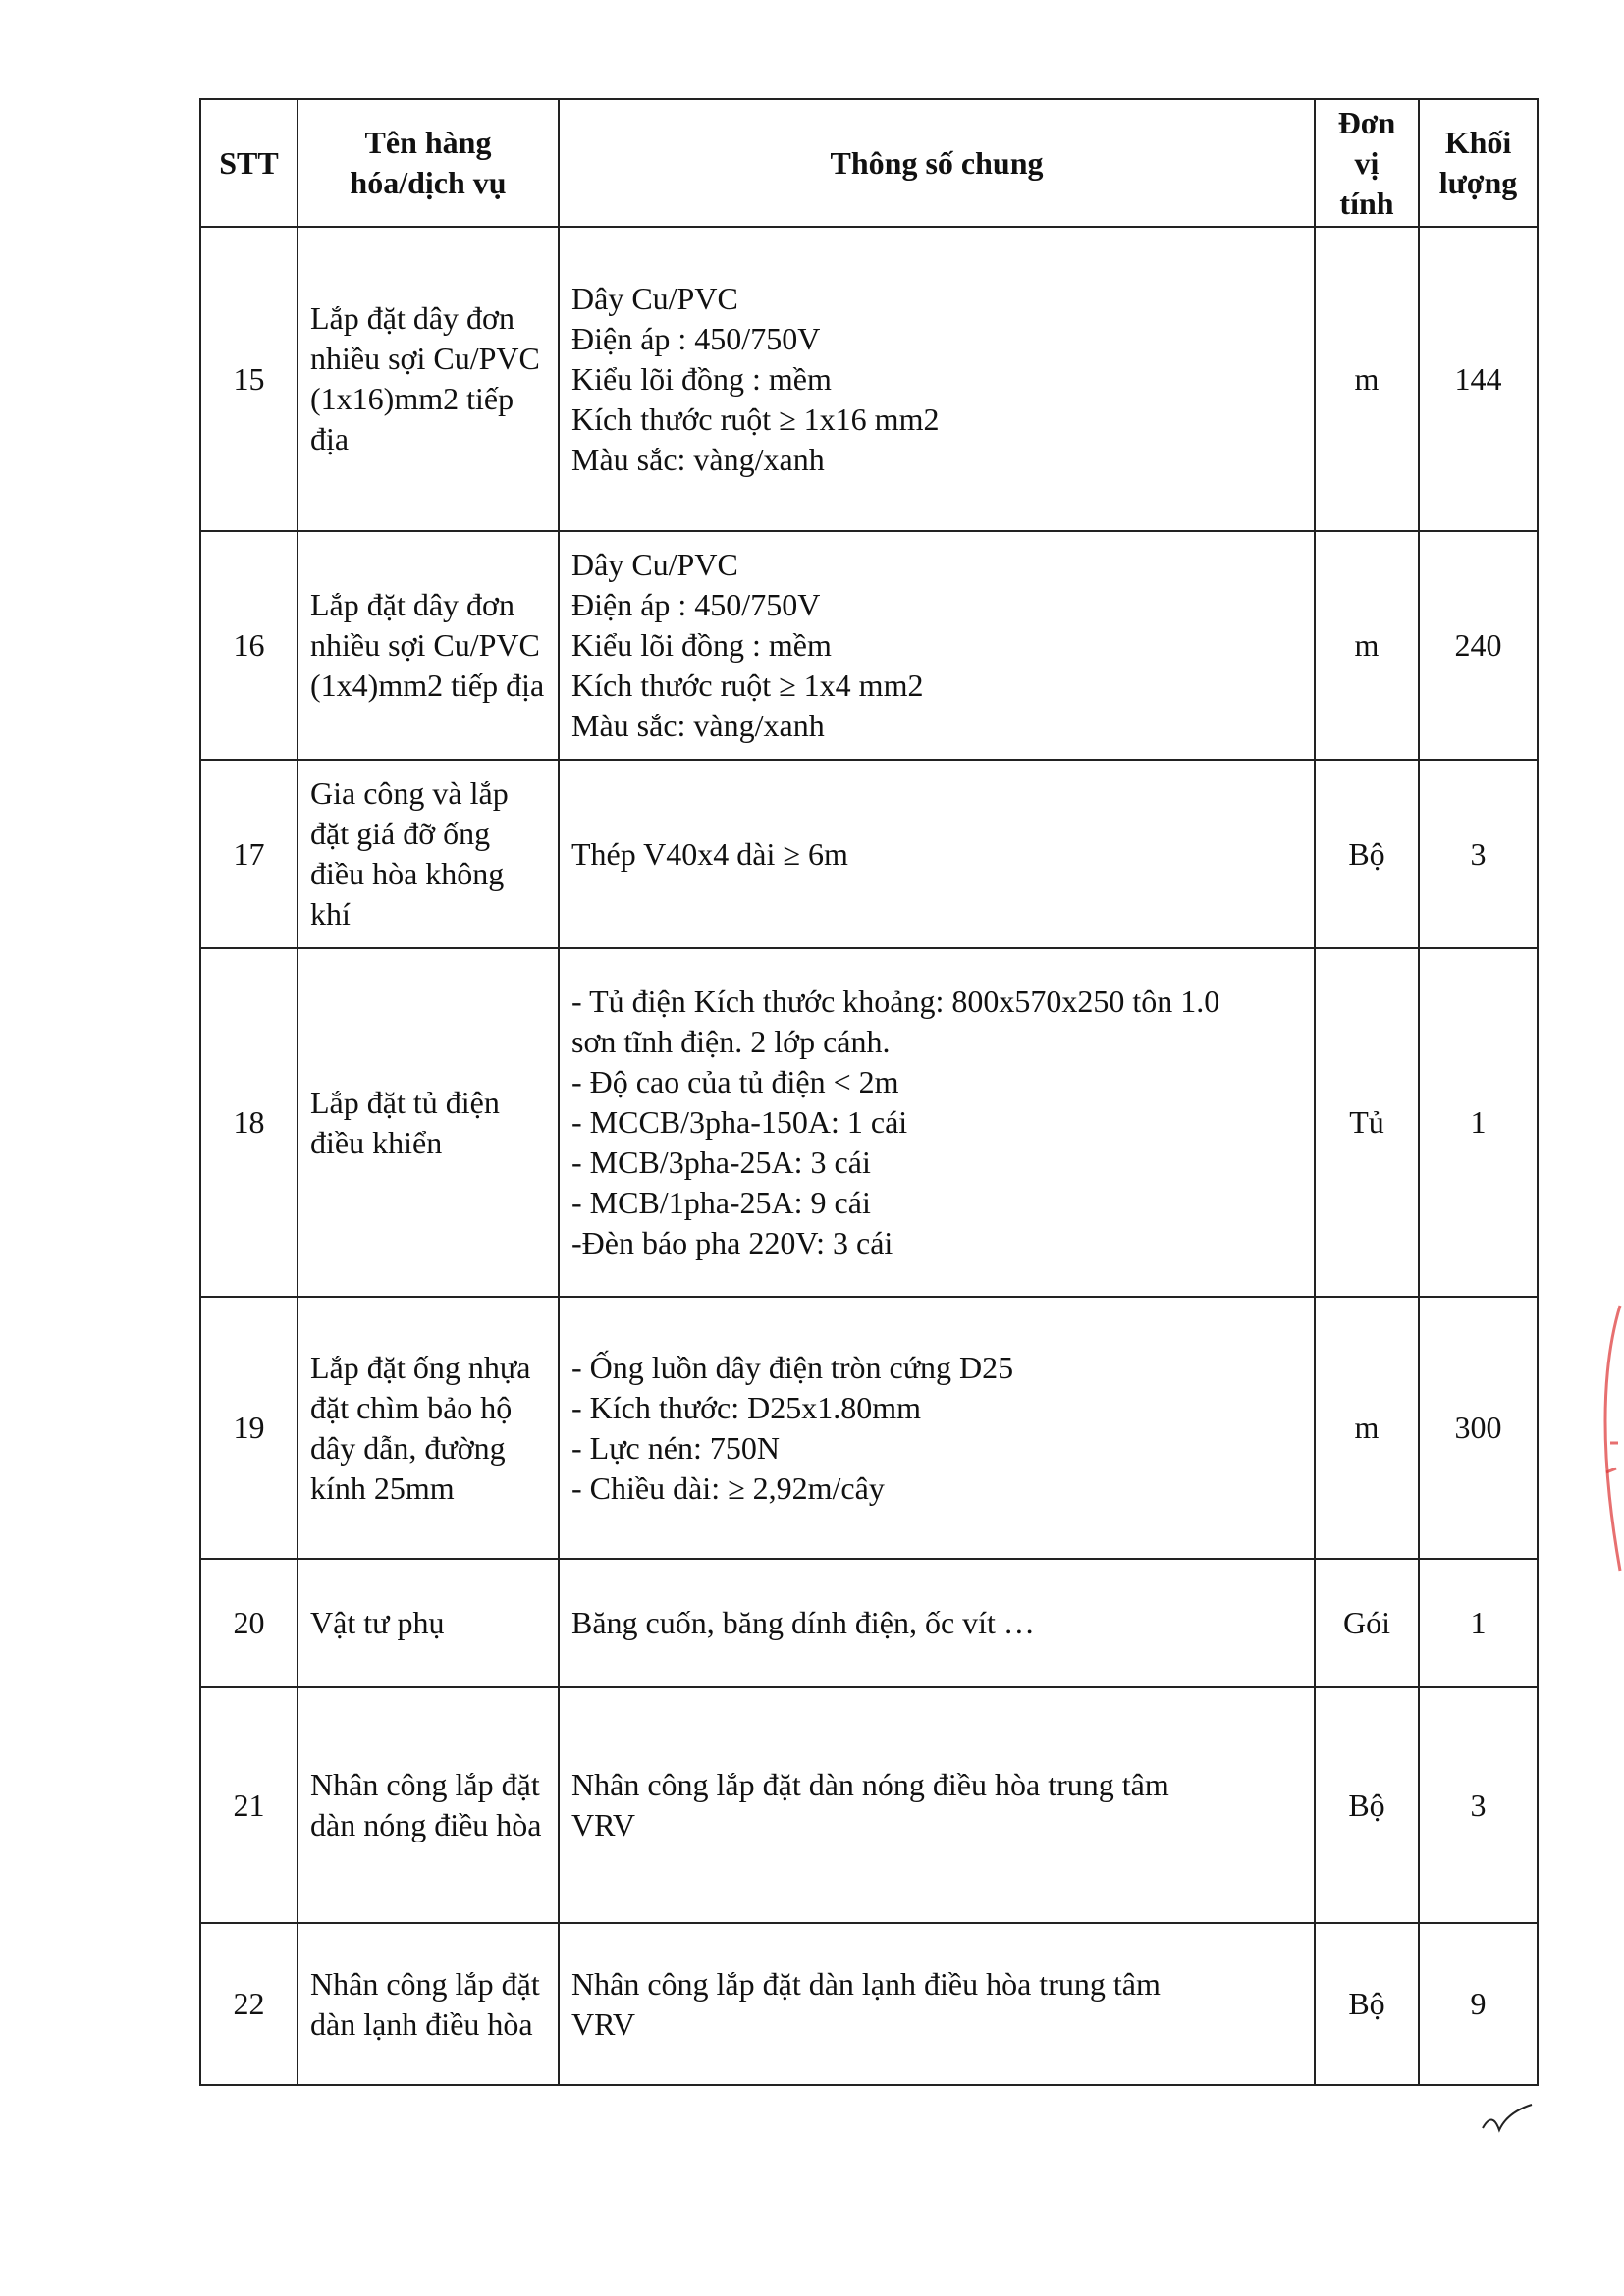  What do you see at coordinates (248, 163) in the screenshot?
I see `header-stt: STT` at bounding box center [248, 163].